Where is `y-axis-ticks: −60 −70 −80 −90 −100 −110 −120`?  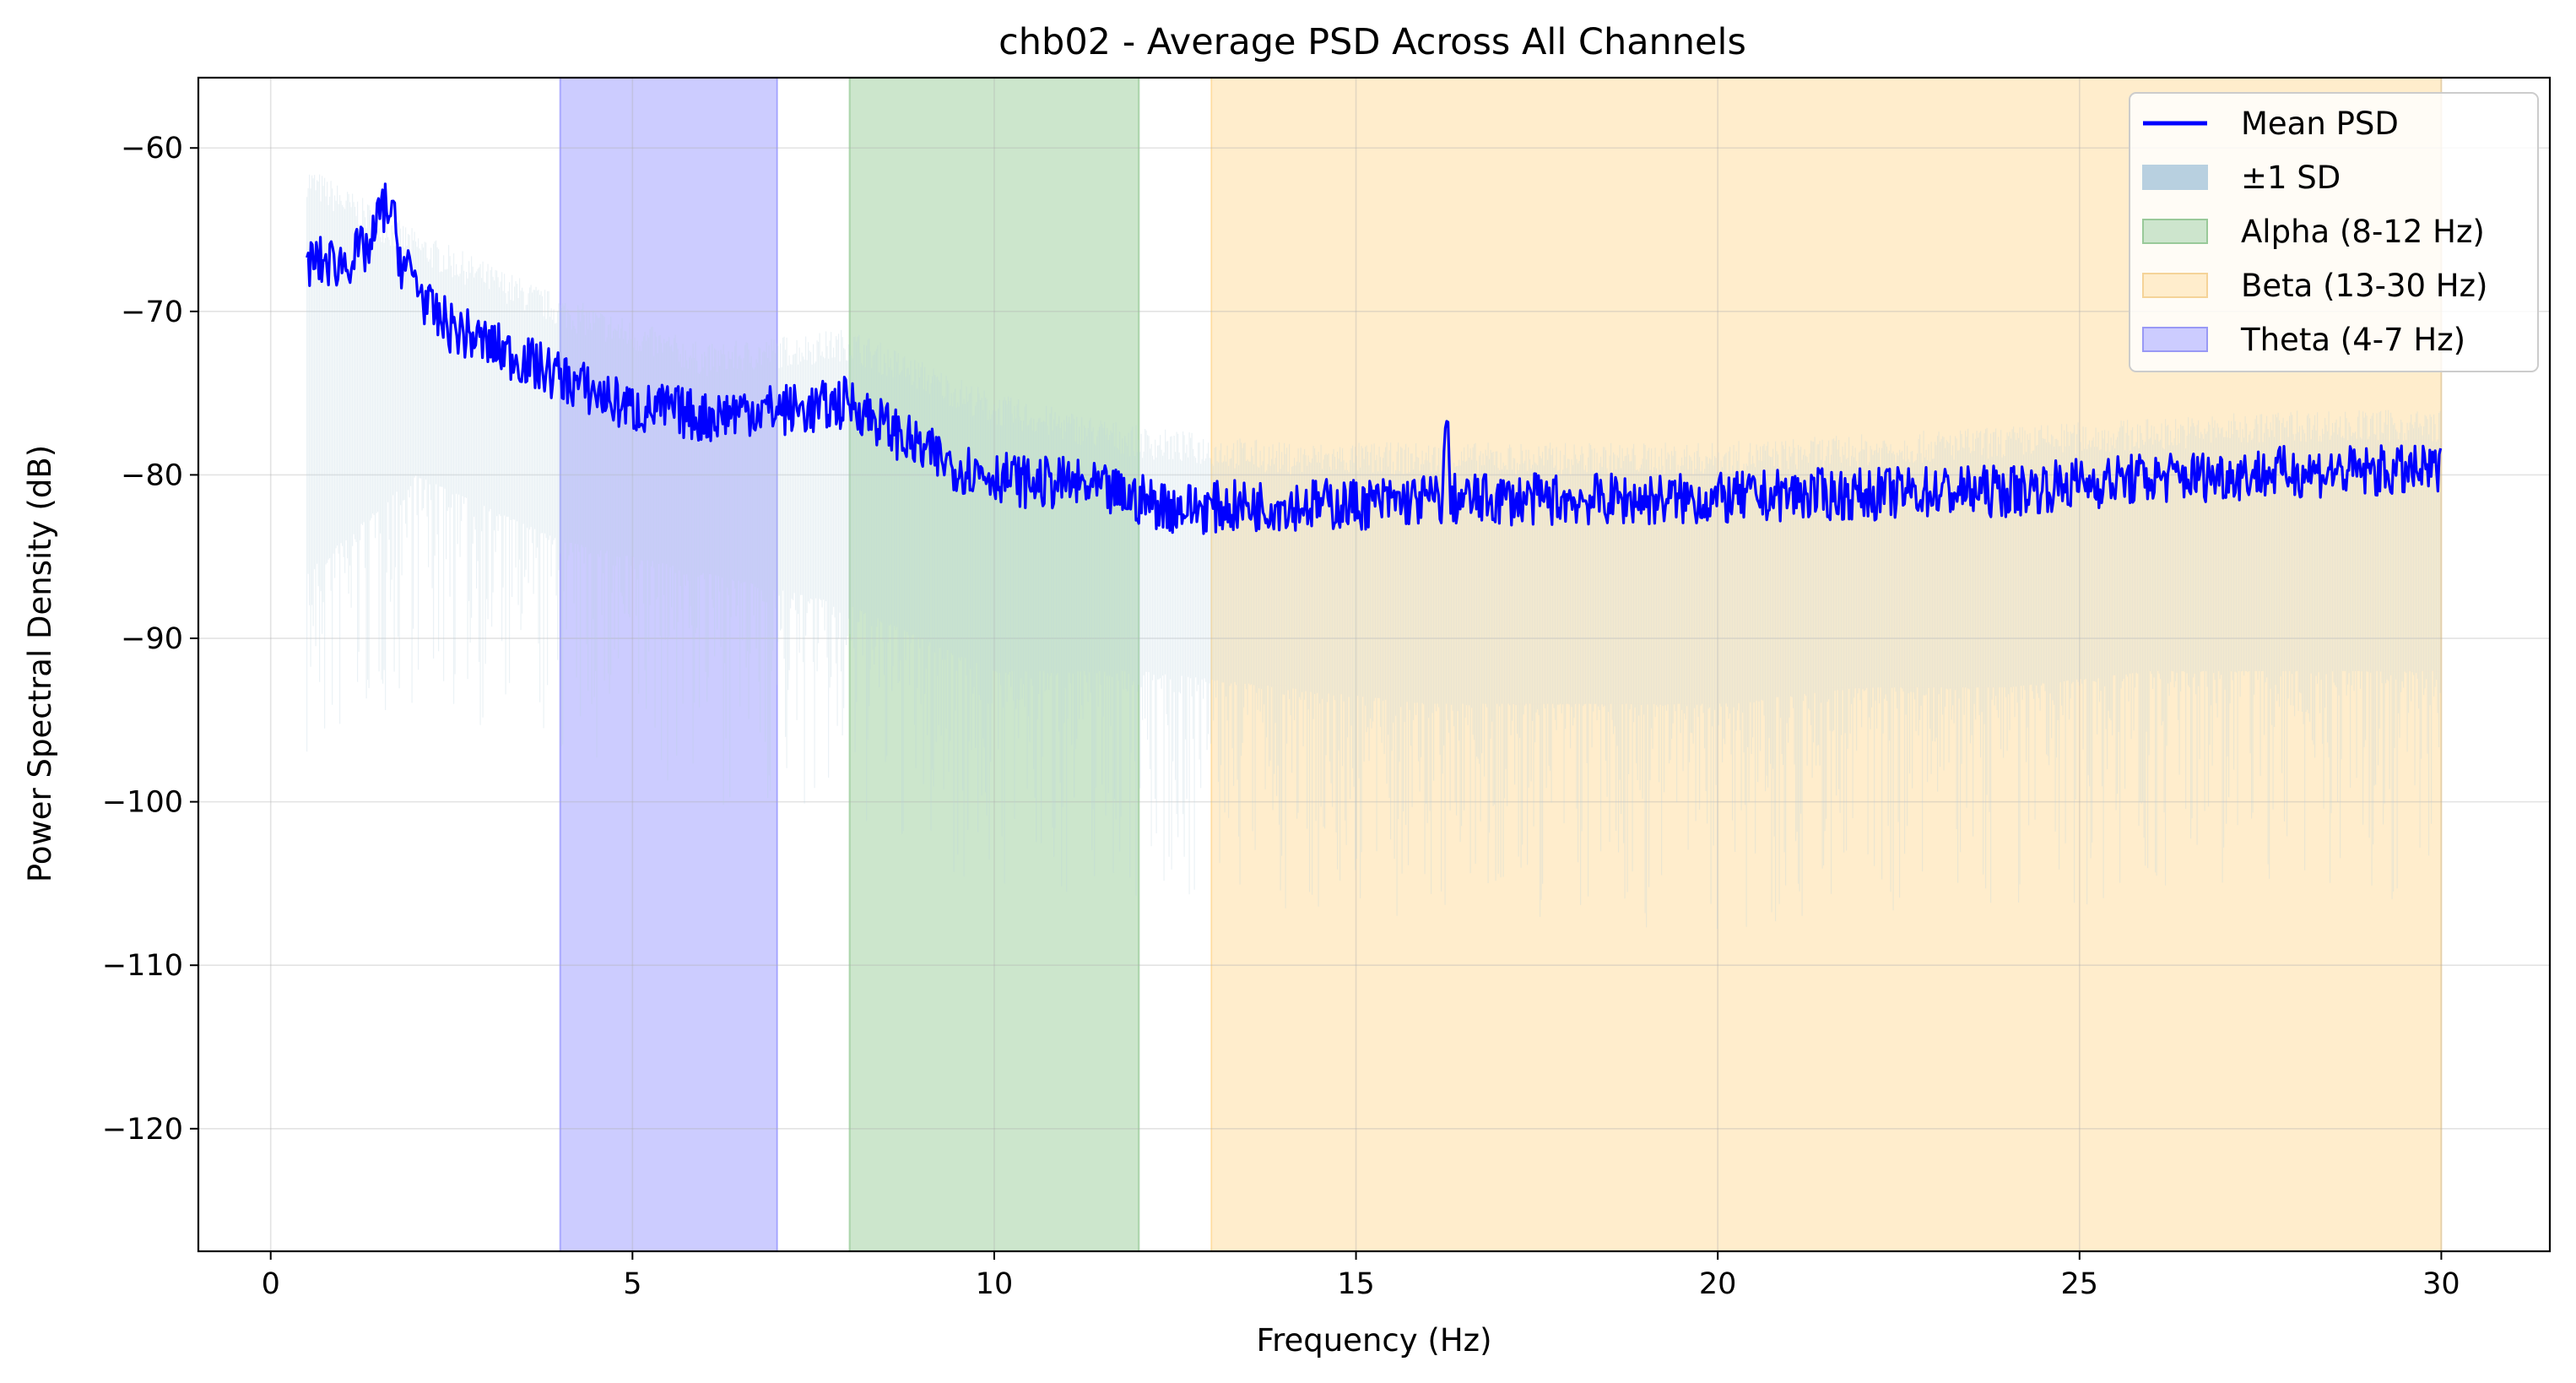 y-axis-ticks: −60 −70 −80 −90 −100 −110 −120 is located at coordinates (150, 639).